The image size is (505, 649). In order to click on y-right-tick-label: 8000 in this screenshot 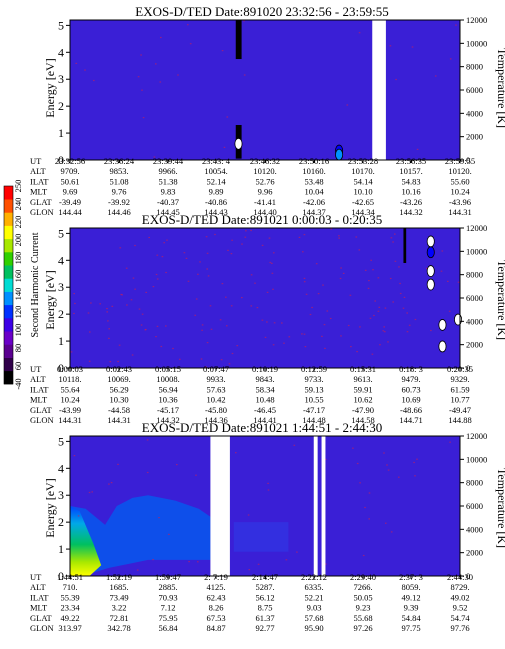, I will do `click(474, 67)`.